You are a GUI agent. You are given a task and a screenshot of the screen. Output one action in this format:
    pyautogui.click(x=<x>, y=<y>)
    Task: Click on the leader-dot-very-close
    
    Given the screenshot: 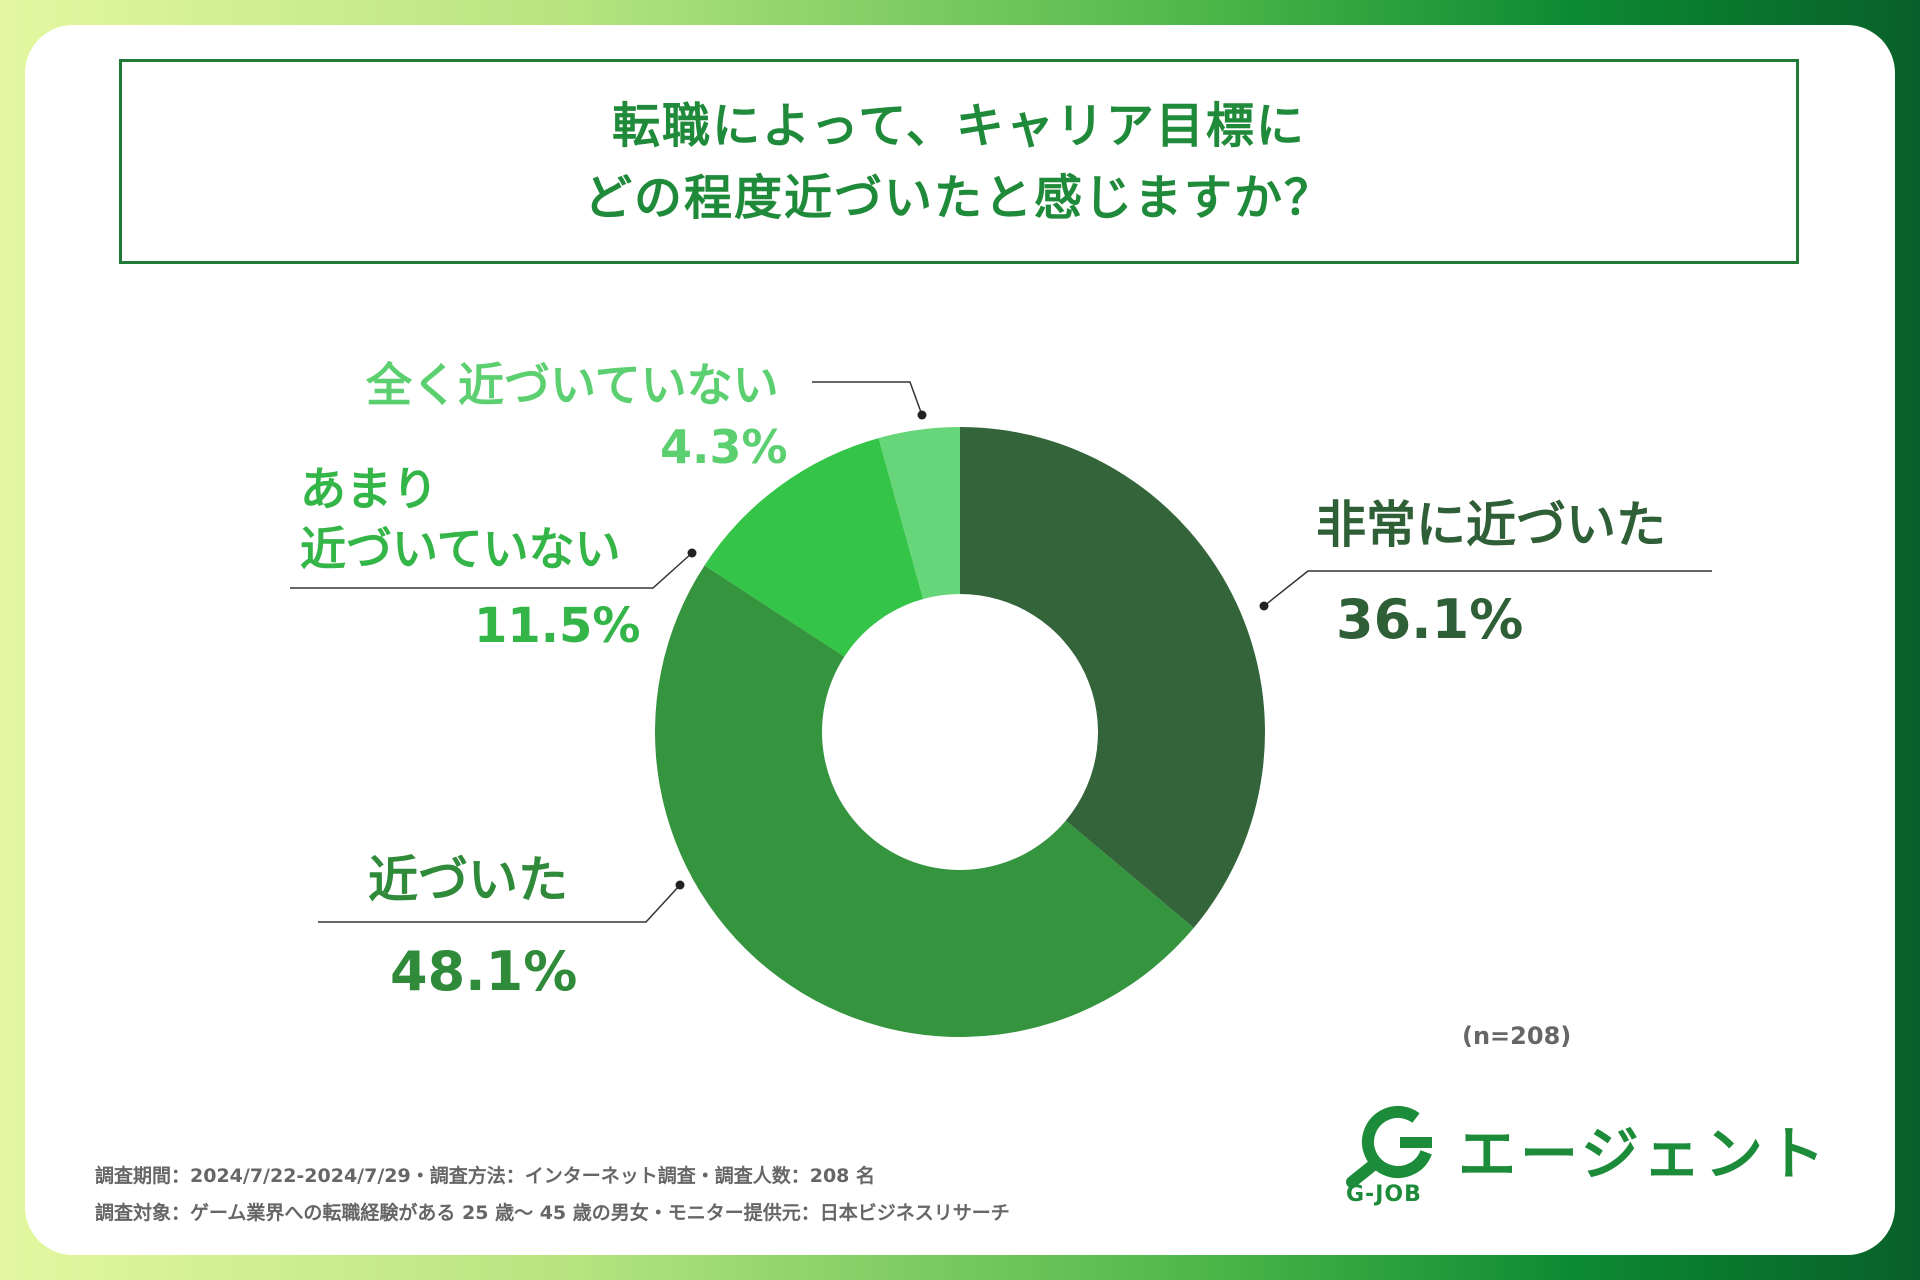 What is the action you would take?
    pyautogui.click(x=1264, y=606)
    